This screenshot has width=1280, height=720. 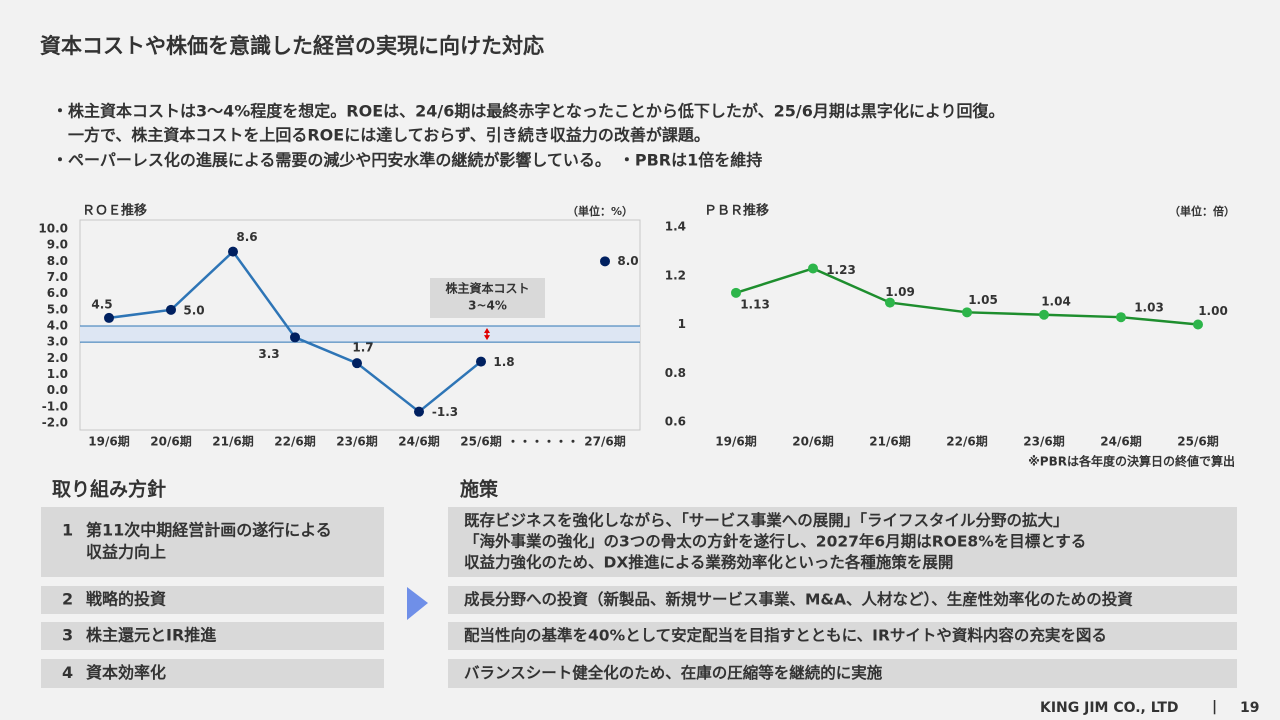 I want to click on section-heading: 施策, so click(x=479, y=489).